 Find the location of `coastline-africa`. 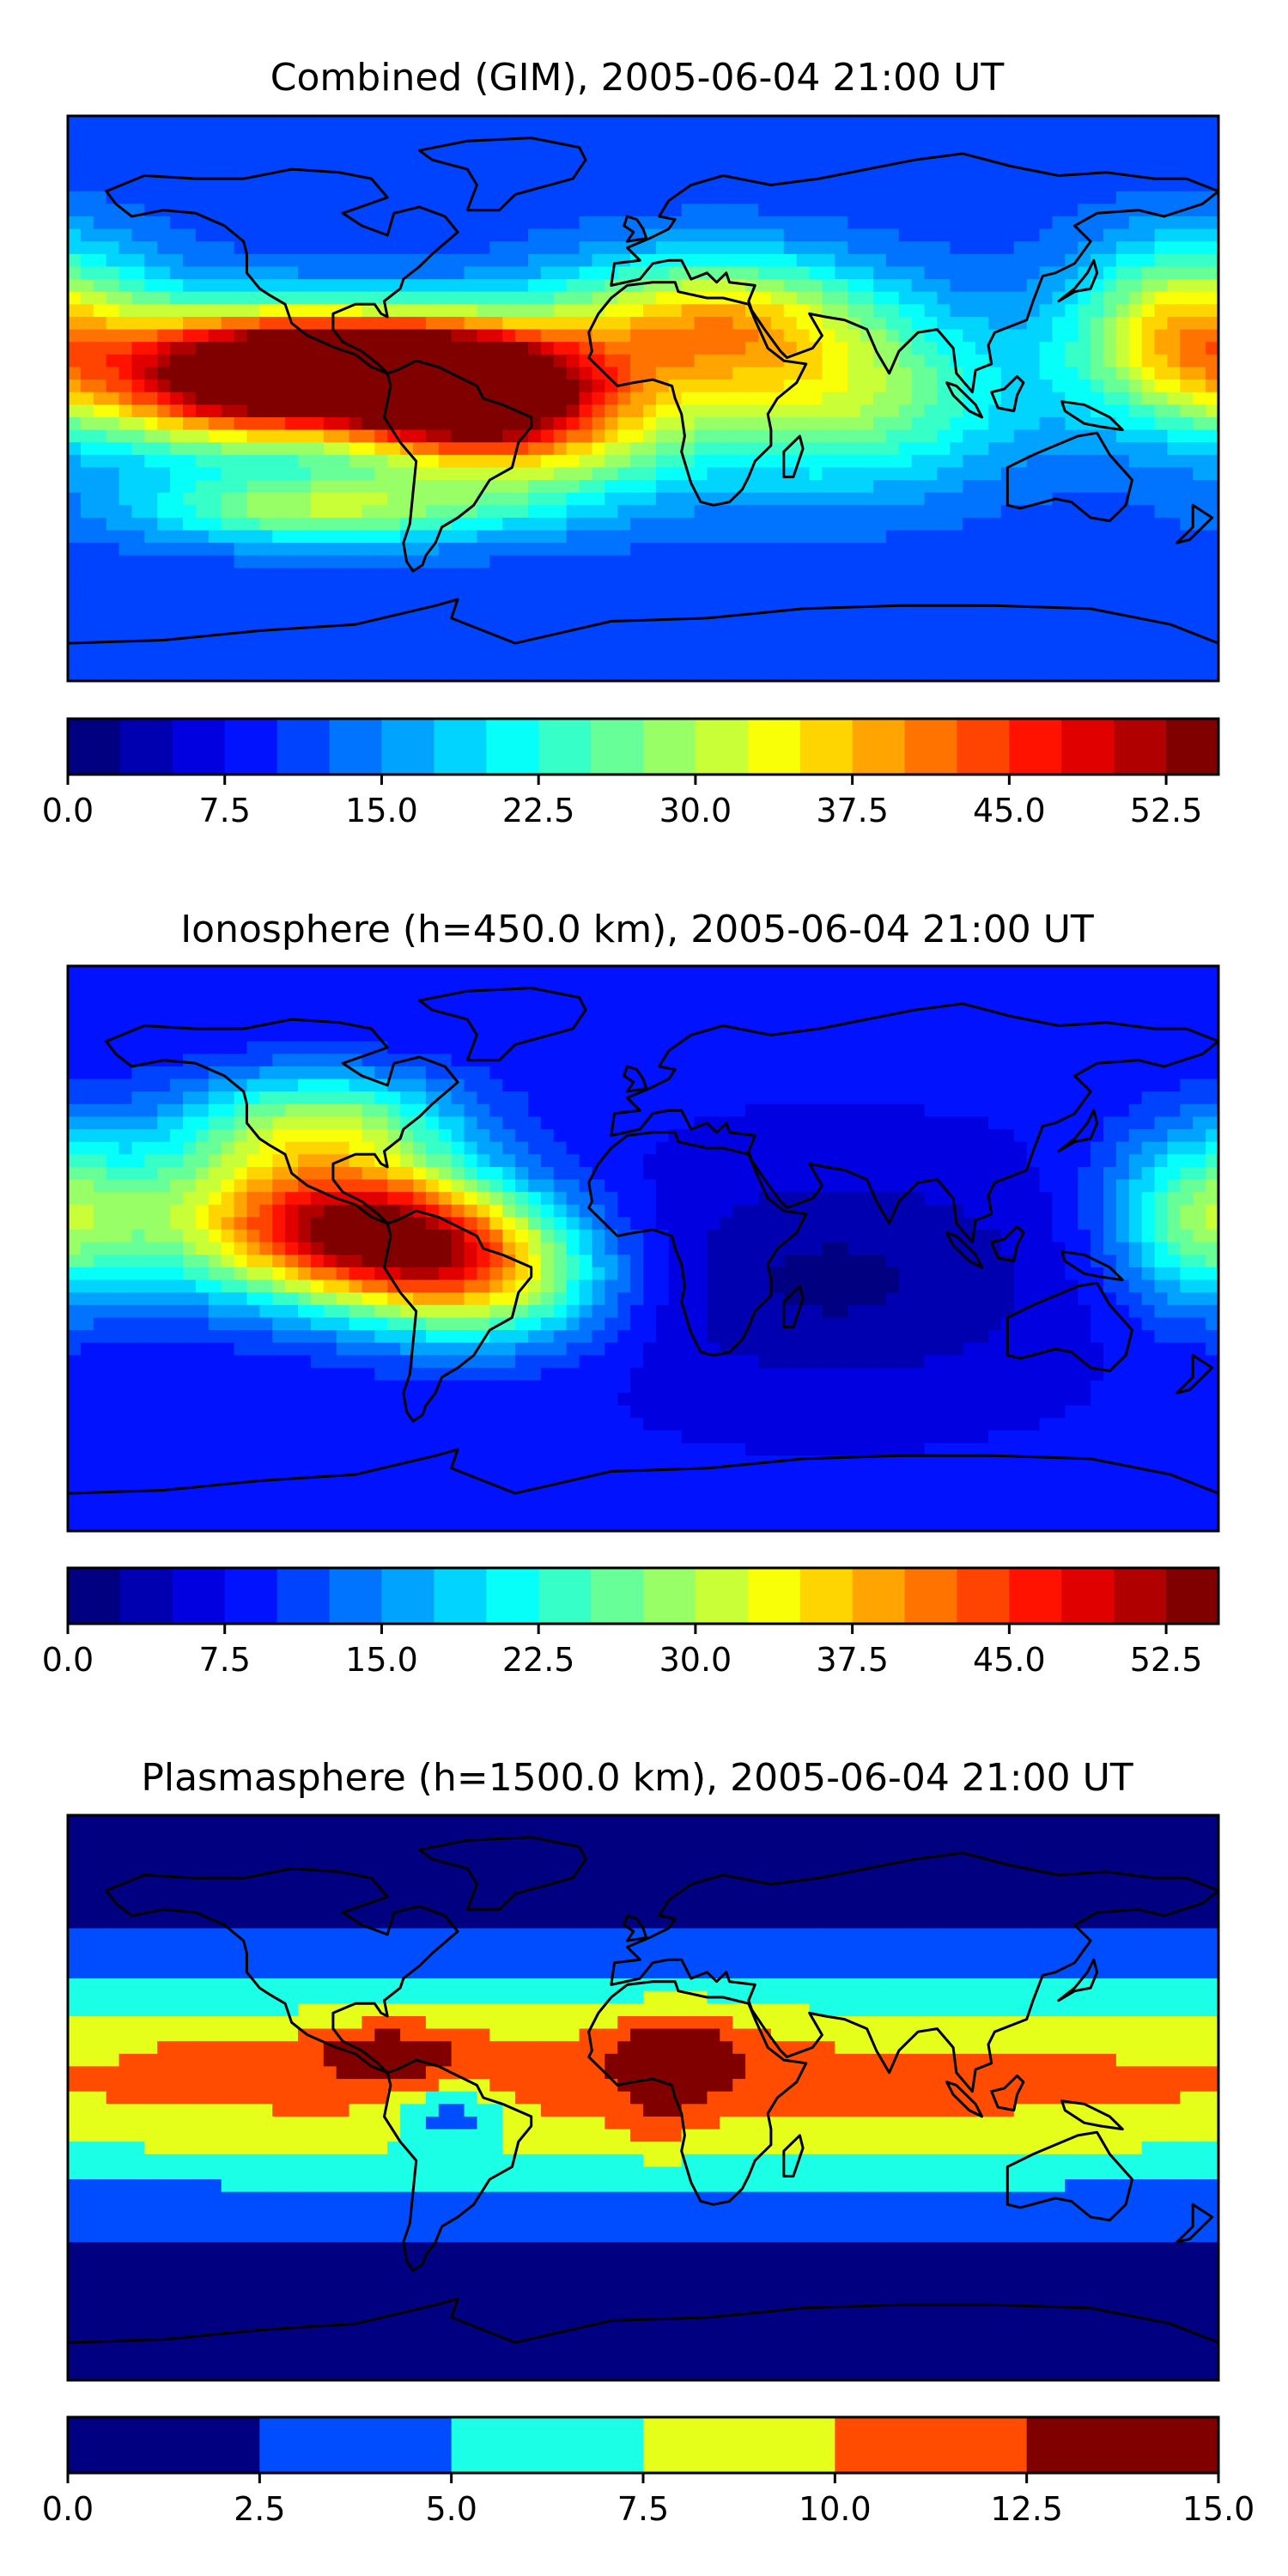

coastline-africa is located at coordinates (697, 394).